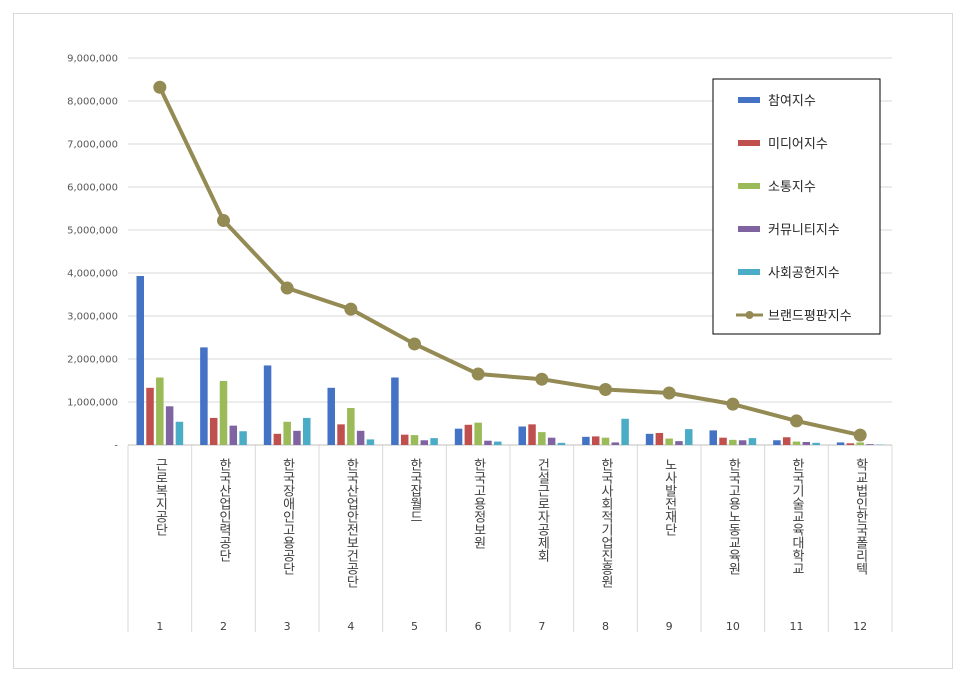 The width and height of the screenshot is (966, 682). Describe the element at coordinates (804, 273) in the screenshot. I see `legend-label-5: 사회공헌지수` at that location.